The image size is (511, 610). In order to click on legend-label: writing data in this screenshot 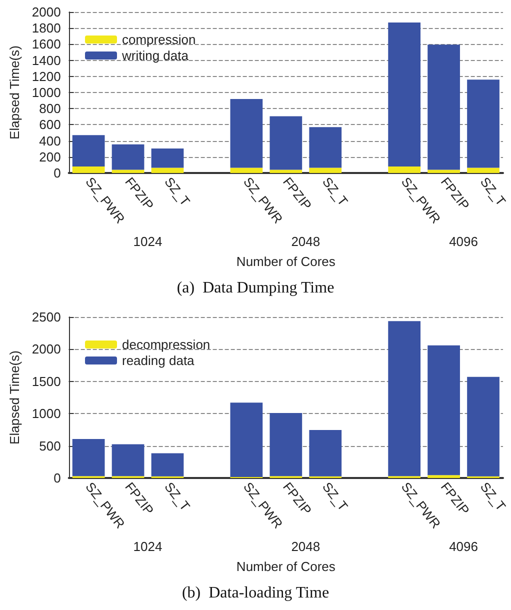, I will do `click(155, 55)`.